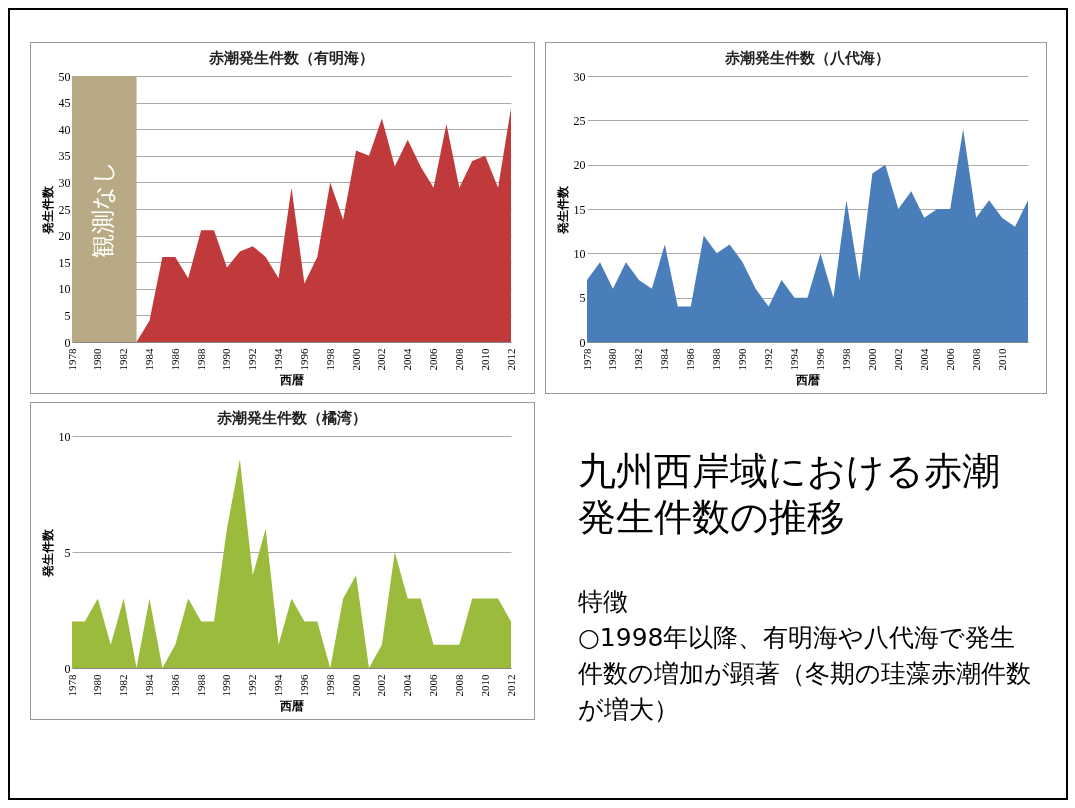  What do you see at coordinates (64, 76) in the screenshot?
I see `y-tick-label: 50` at bounding box center [64, 76].